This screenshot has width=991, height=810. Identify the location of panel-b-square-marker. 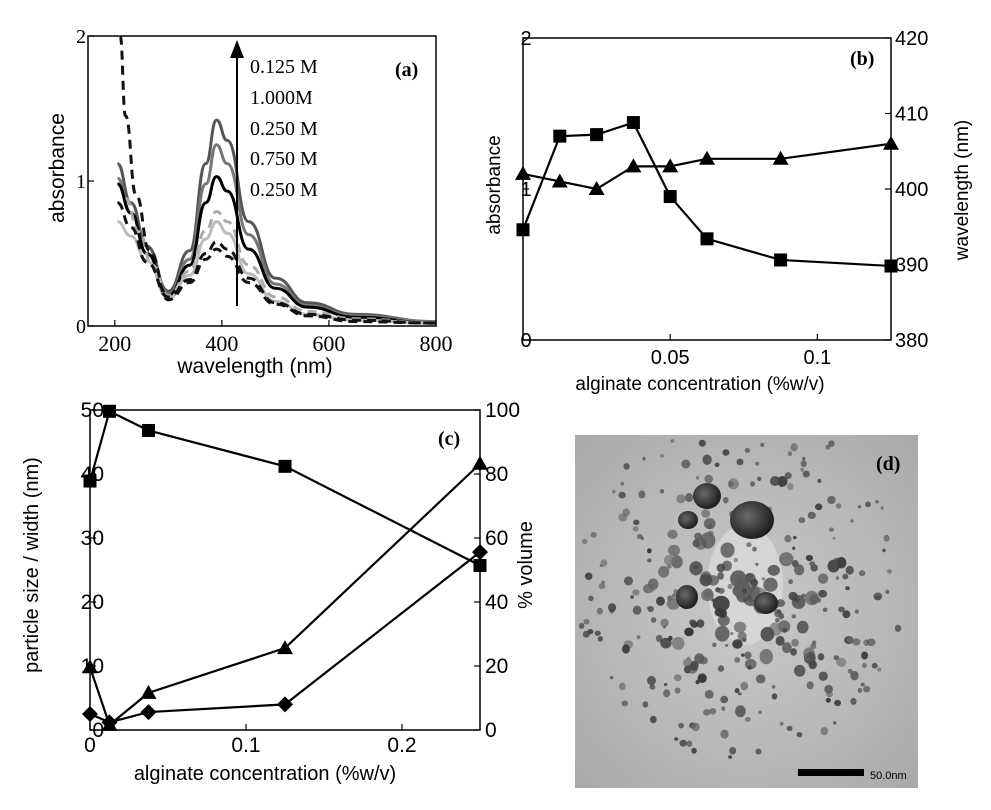
(891, 266).